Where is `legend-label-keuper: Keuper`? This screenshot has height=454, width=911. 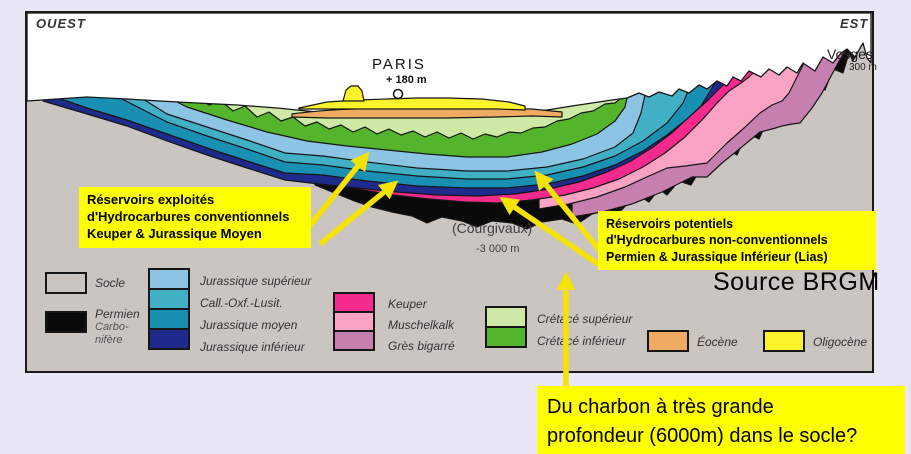 legend-label-keuper: Keuper is located at coordinates (407, 304).